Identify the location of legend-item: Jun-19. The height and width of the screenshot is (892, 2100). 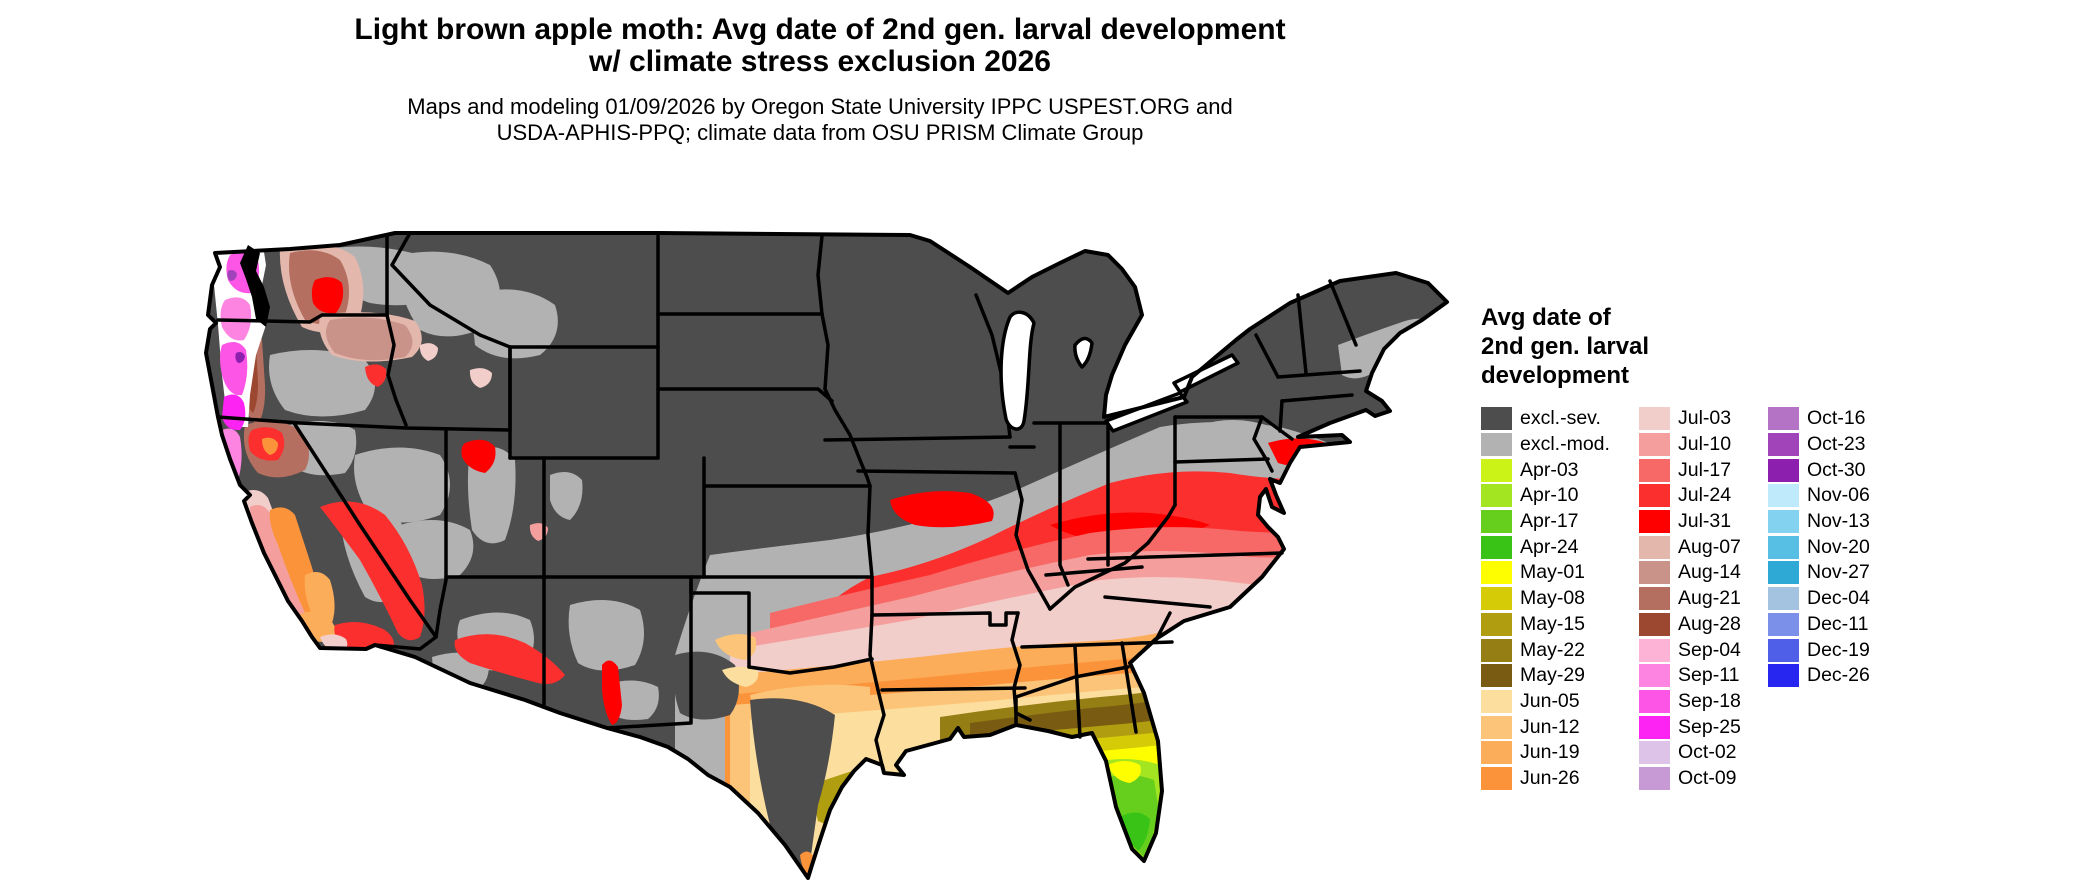
(1545, 753).